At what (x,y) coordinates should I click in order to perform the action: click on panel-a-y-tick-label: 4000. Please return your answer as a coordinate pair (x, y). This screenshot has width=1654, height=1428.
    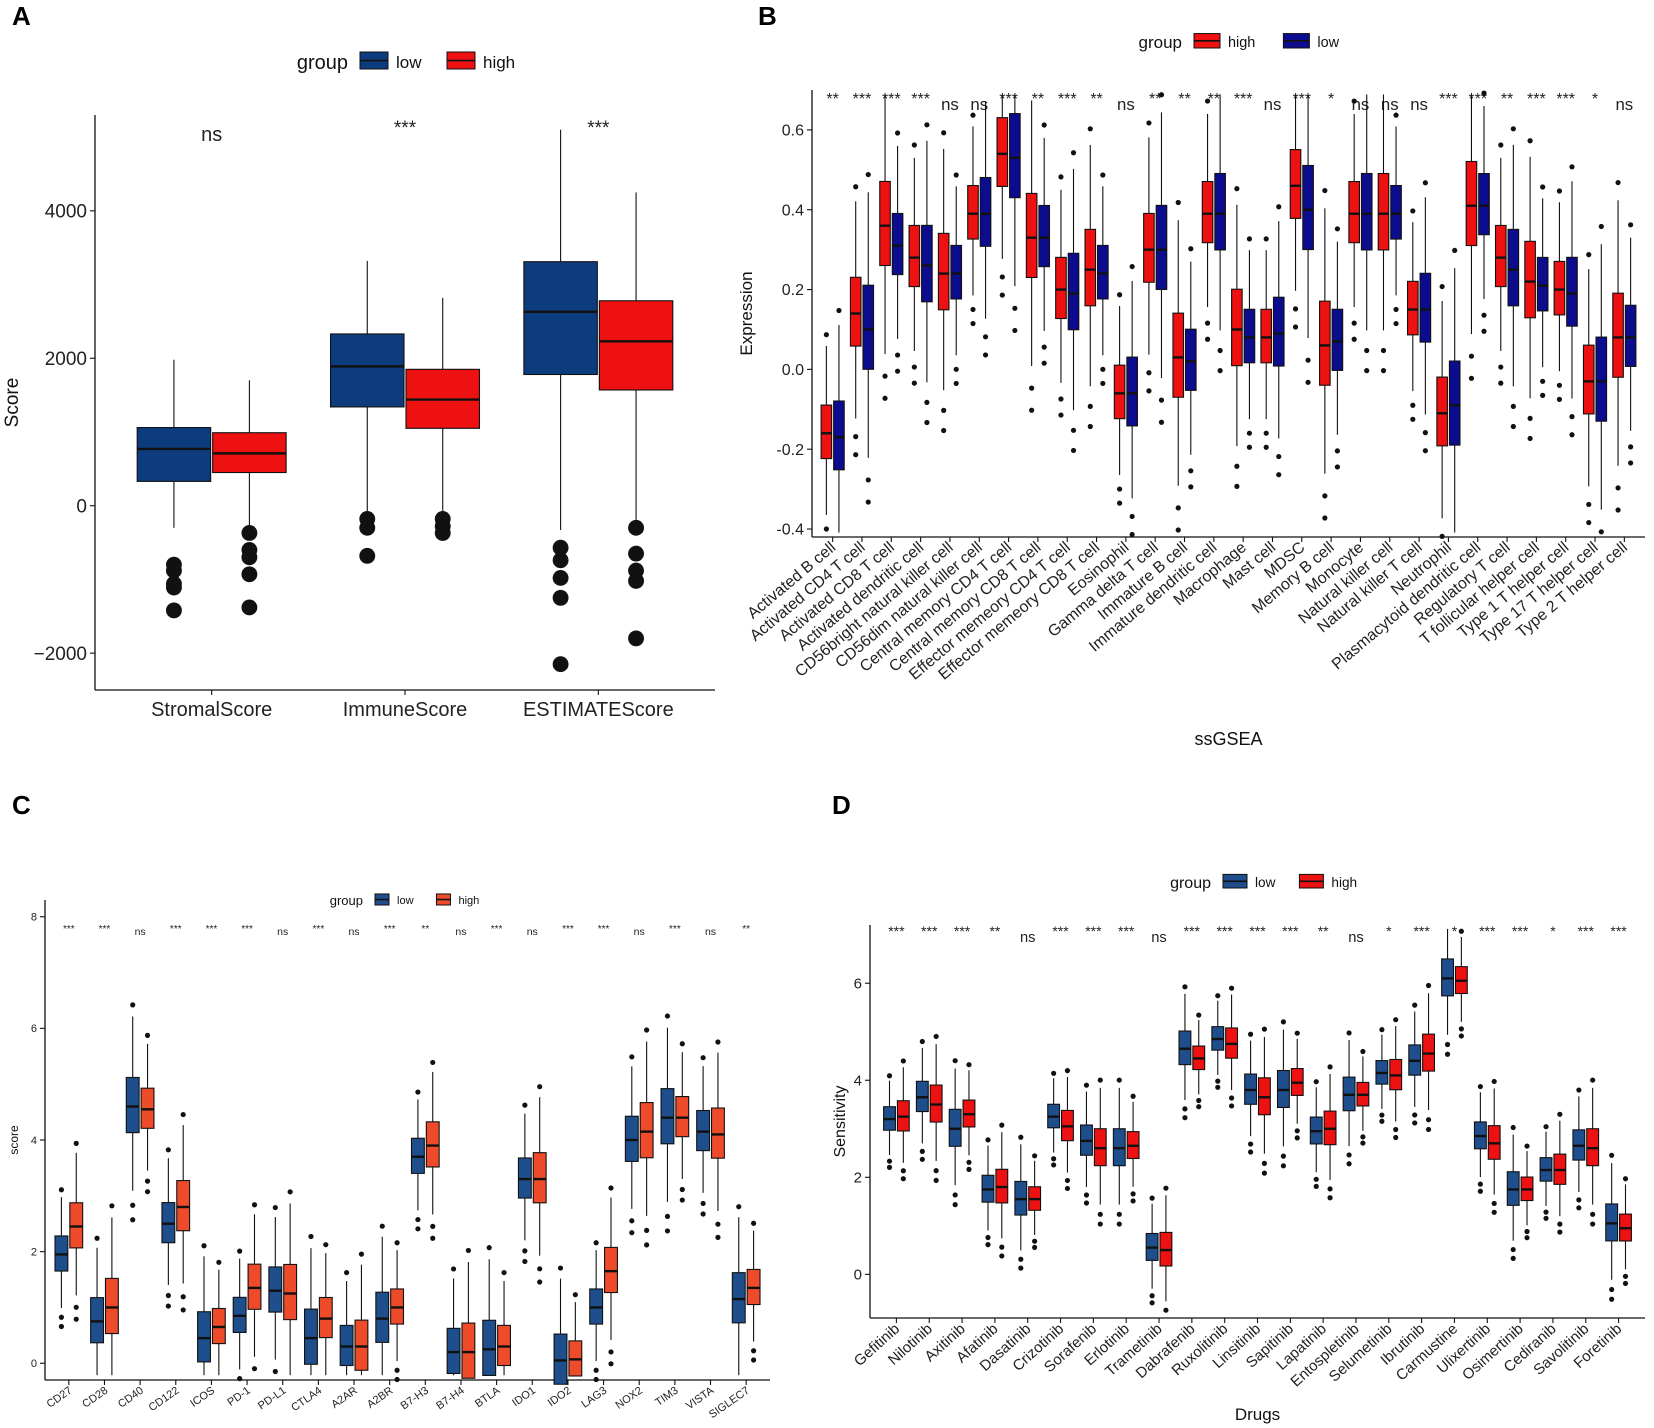
    Looking at the image, I should click on (66, 211).